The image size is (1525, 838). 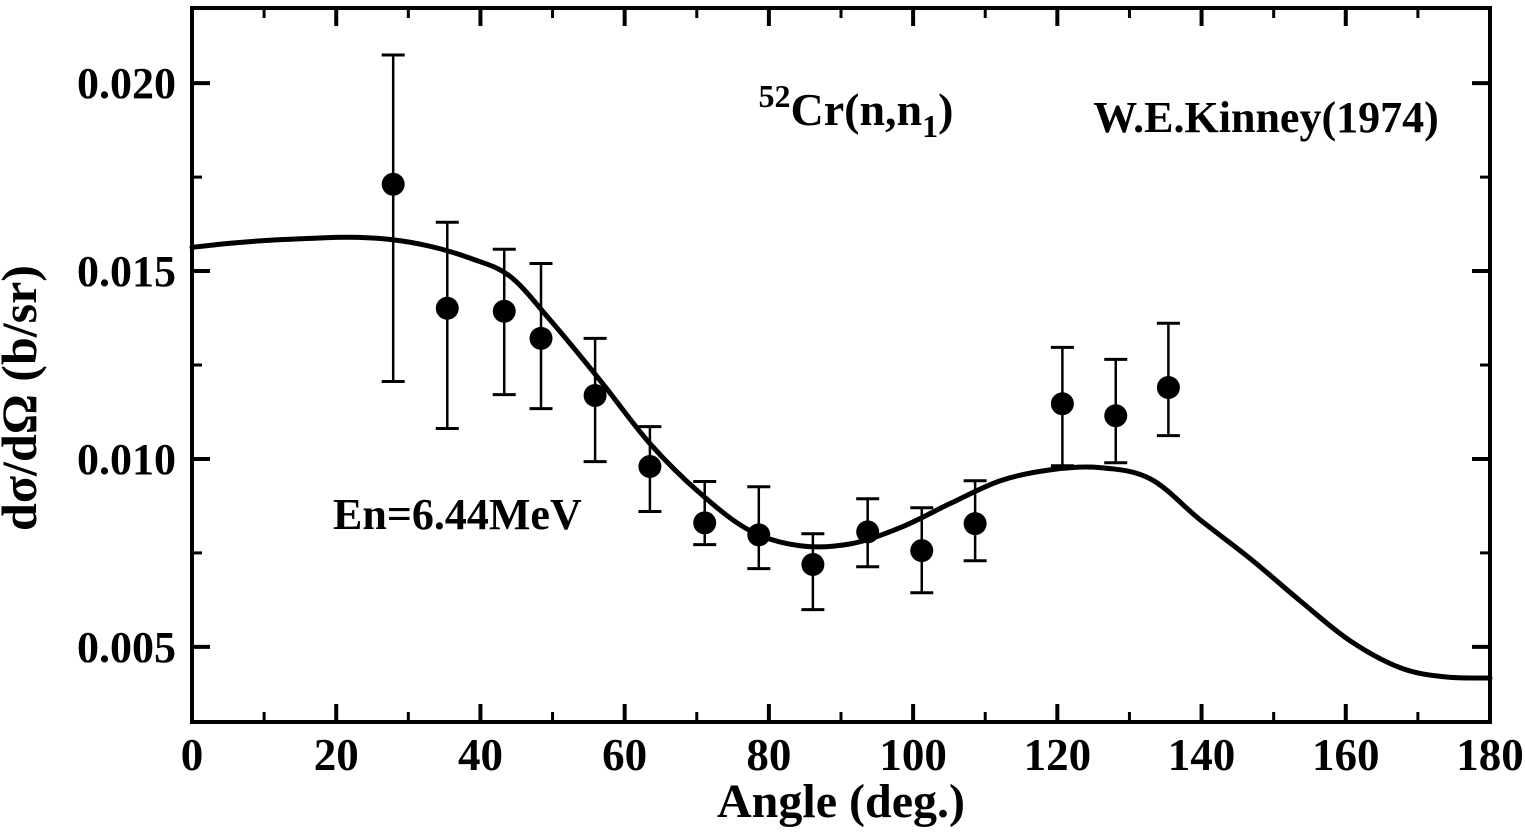 What do you see at coordinates (1266, 117) in the screenshot?
I see `reference-label: W.E.Kinney(1974)` at bounding box center [1266, 117].